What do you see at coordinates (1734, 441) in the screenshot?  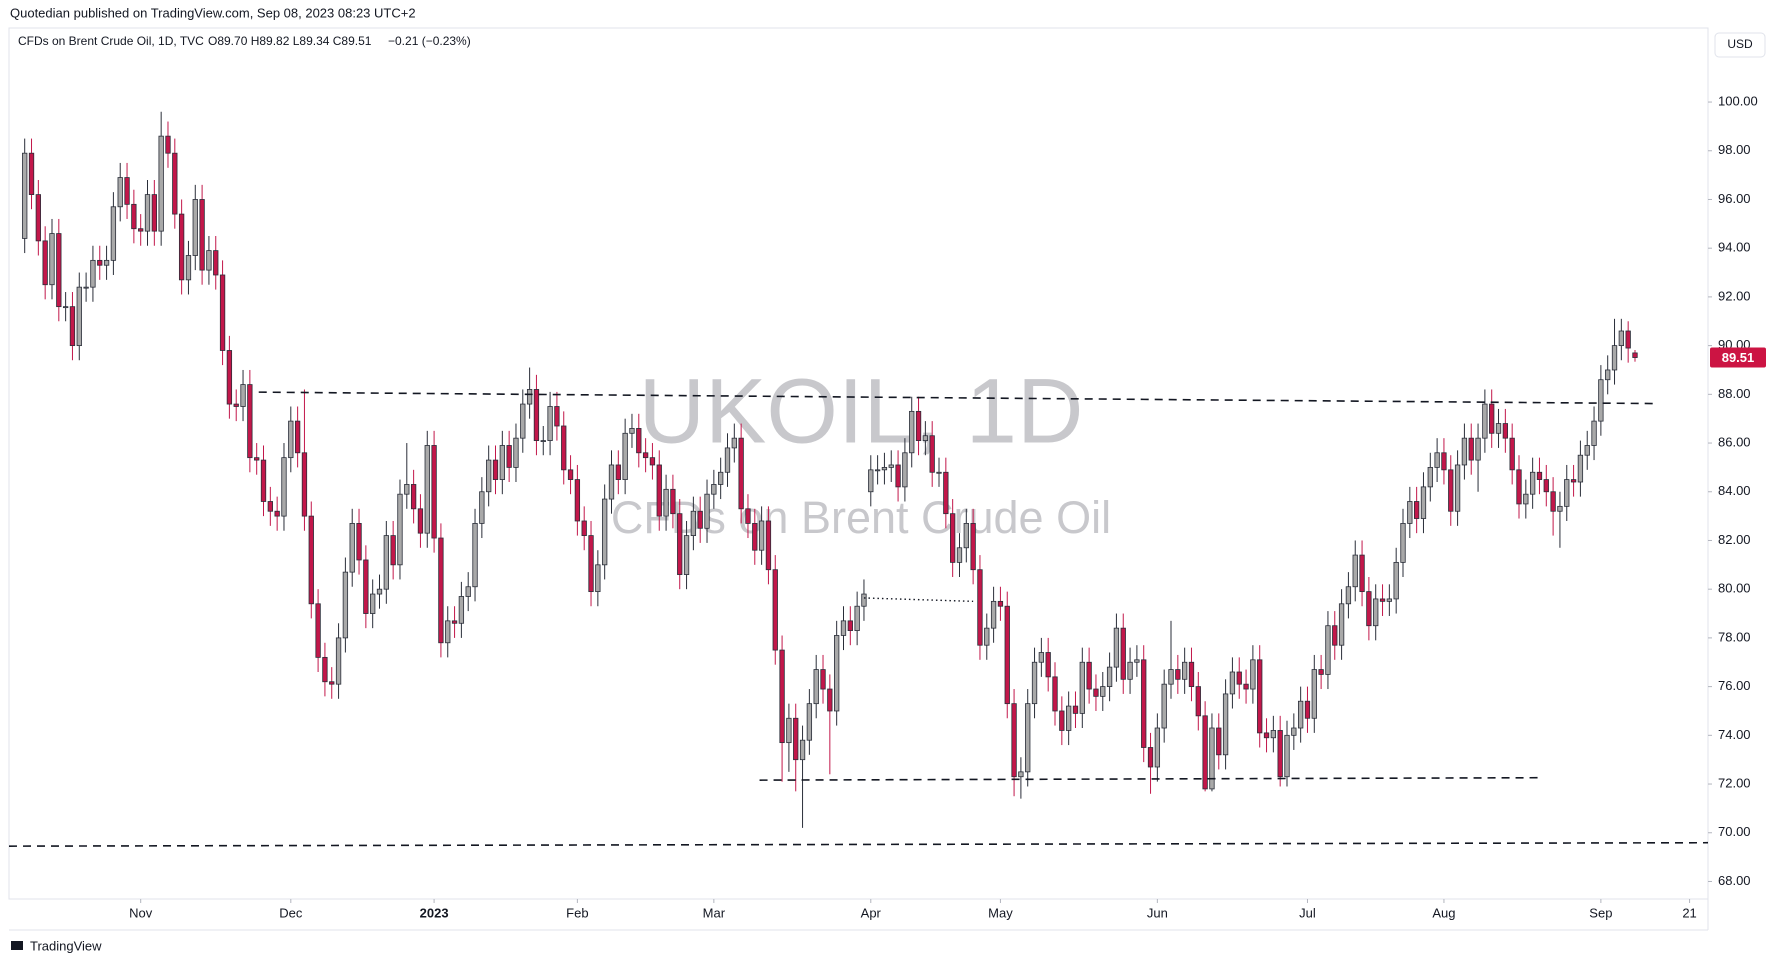 I see `y-tick-label: 86.00` at bounding box center [1734, 441].